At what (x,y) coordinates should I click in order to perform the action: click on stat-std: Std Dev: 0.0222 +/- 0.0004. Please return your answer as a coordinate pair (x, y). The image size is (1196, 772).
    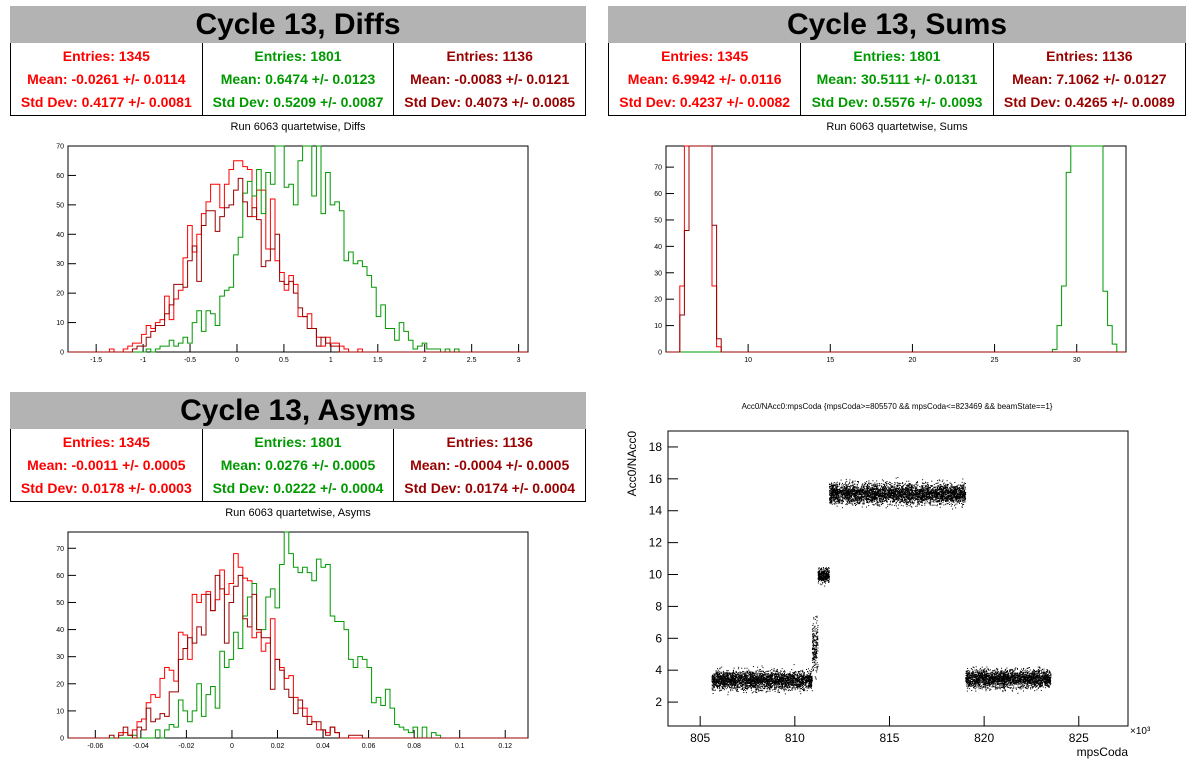
    Looking at the image, I should click on (298, 487).